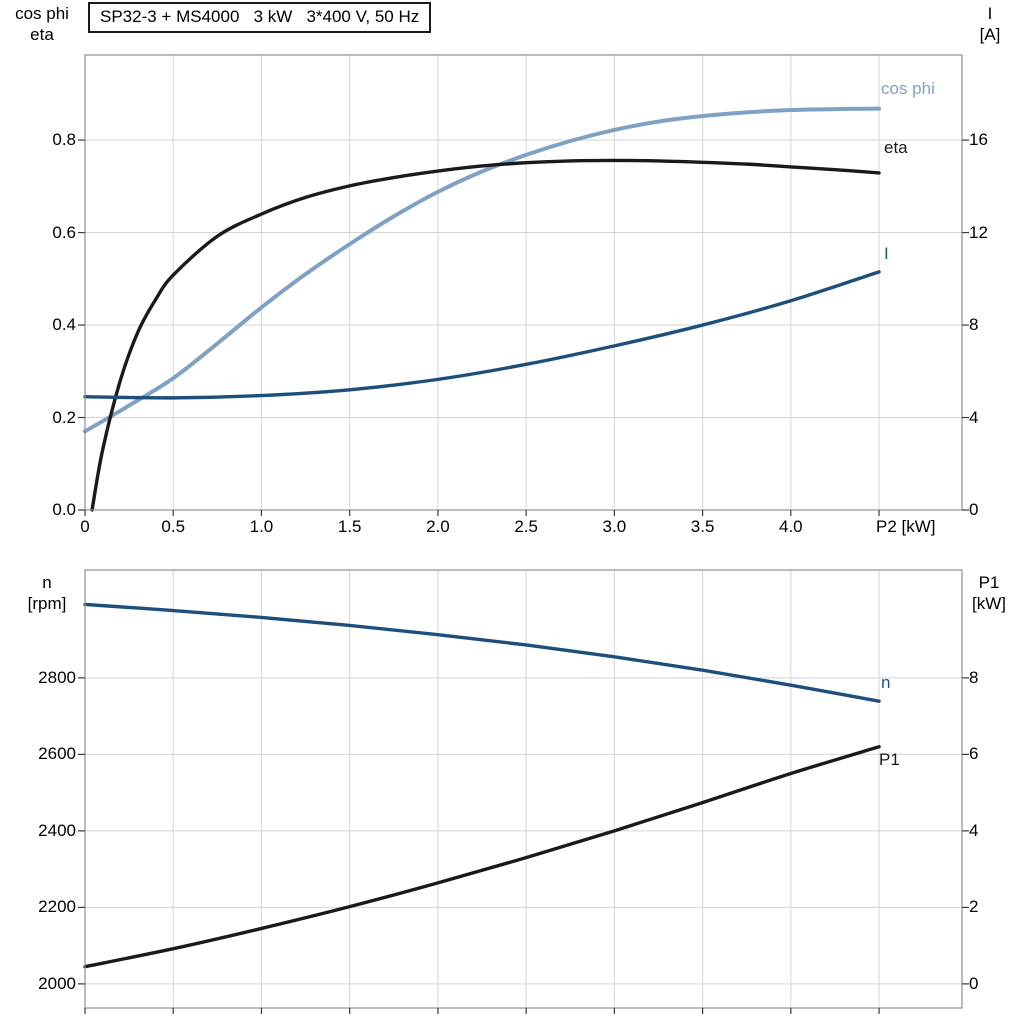 The image size is (1024, 1024). What do you see at coordinates (57, 907) in the screenshot?
I see `tick-label: 2200` at bounding box center [57, 907].